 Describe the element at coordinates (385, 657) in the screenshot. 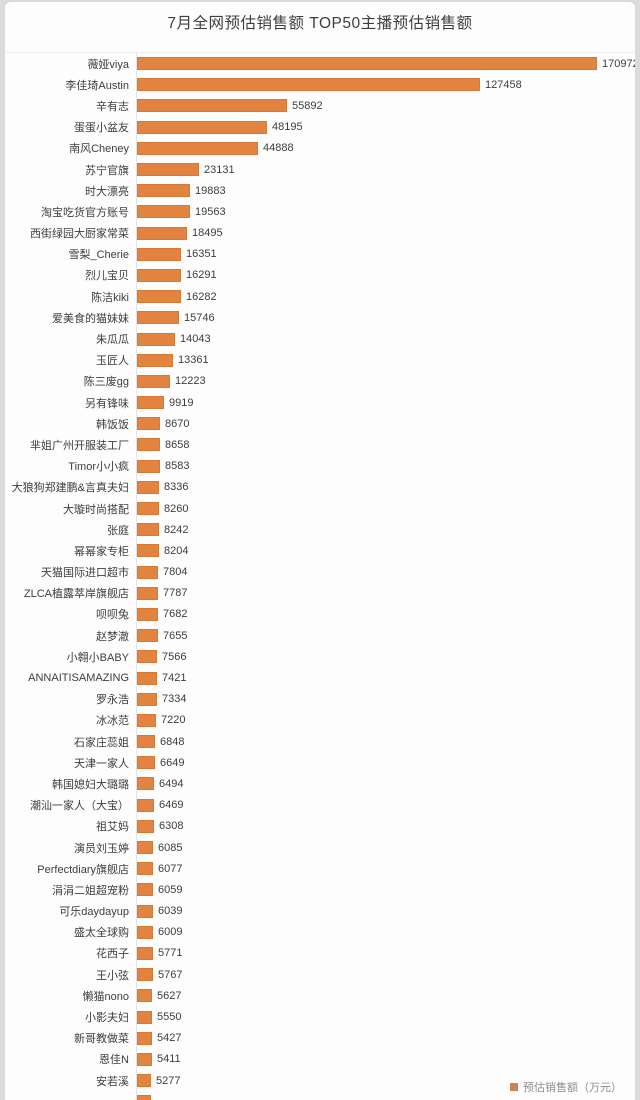

I see `bar-track: 7566` at that location.